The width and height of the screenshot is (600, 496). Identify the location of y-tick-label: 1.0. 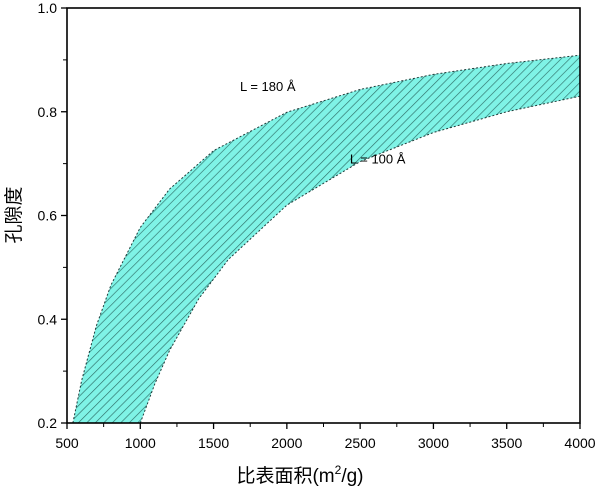
(48, 8).